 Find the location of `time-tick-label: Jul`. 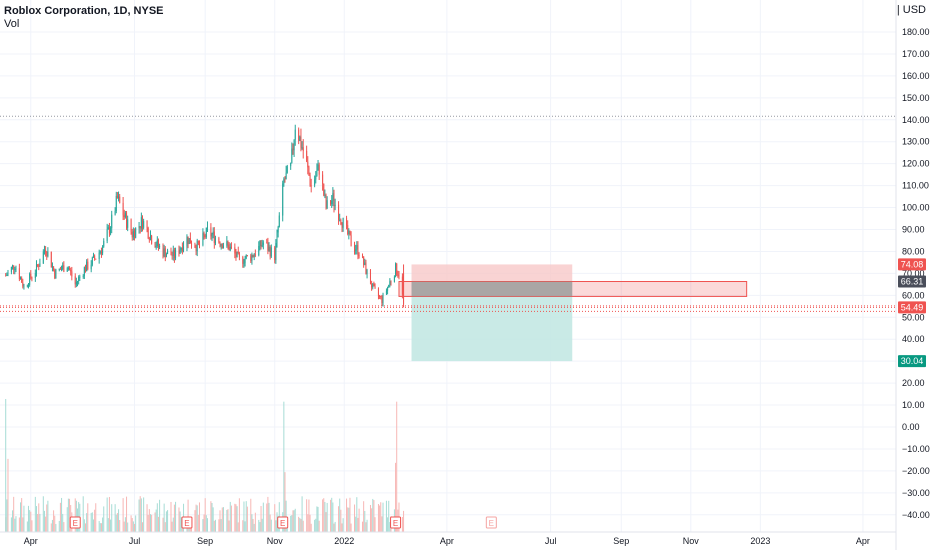

time-tick-label: Jul is located at coordinates (135, 541).